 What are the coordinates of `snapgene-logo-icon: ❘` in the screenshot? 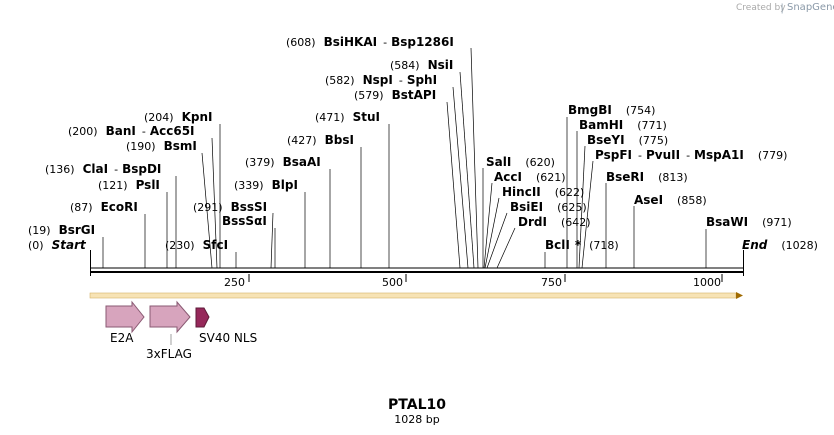 It's located at (782, 8).